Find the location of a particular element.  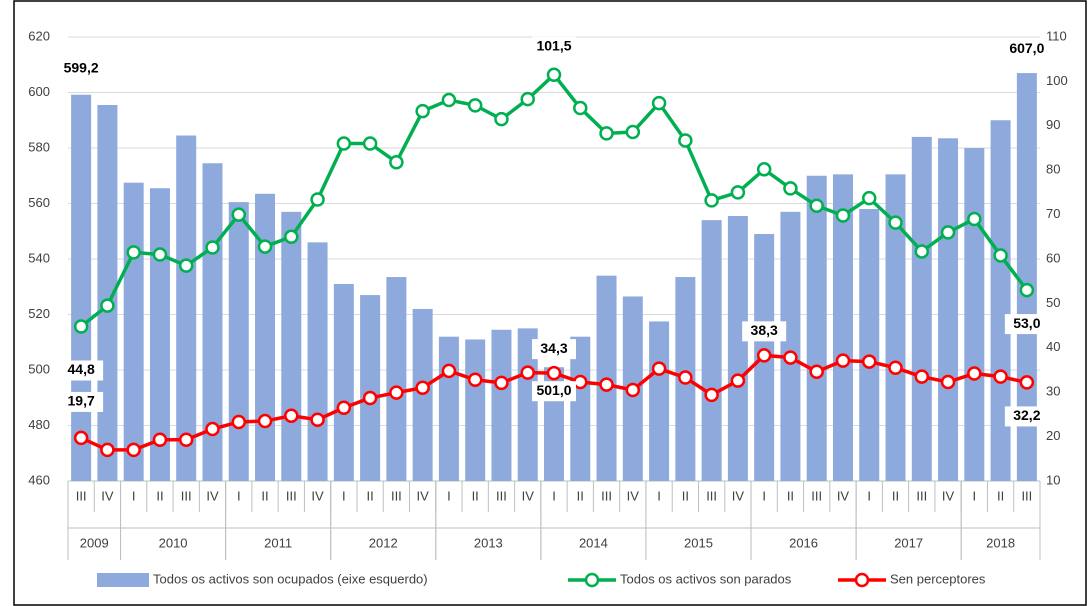

value-label: 19,7 is located at coordinates (81, 401).